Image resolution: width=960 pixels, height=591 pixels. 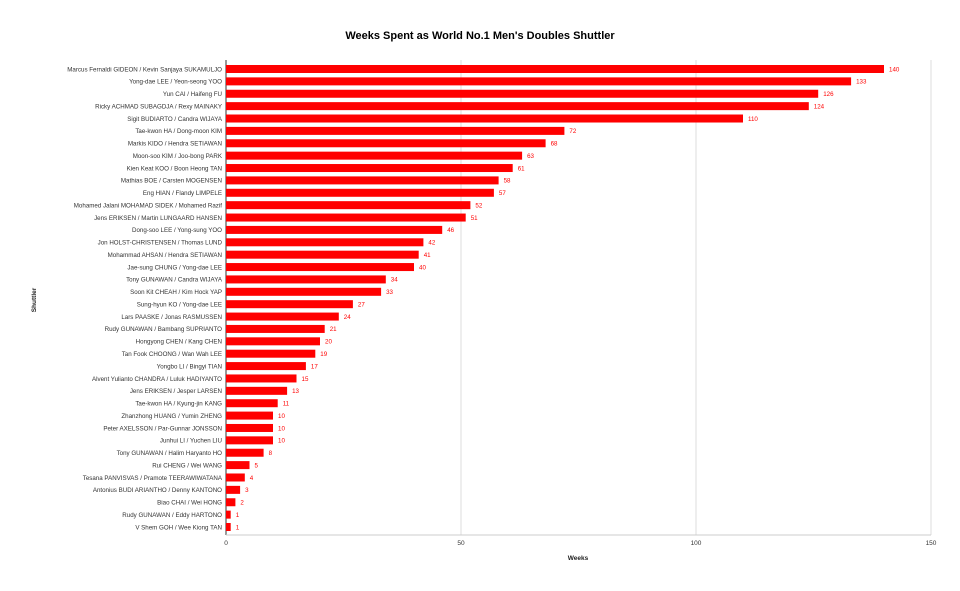 I want to click on y-tick-label: Soon Kit CHEAH / Kim Hock YAP, so click(x=176, y=292).